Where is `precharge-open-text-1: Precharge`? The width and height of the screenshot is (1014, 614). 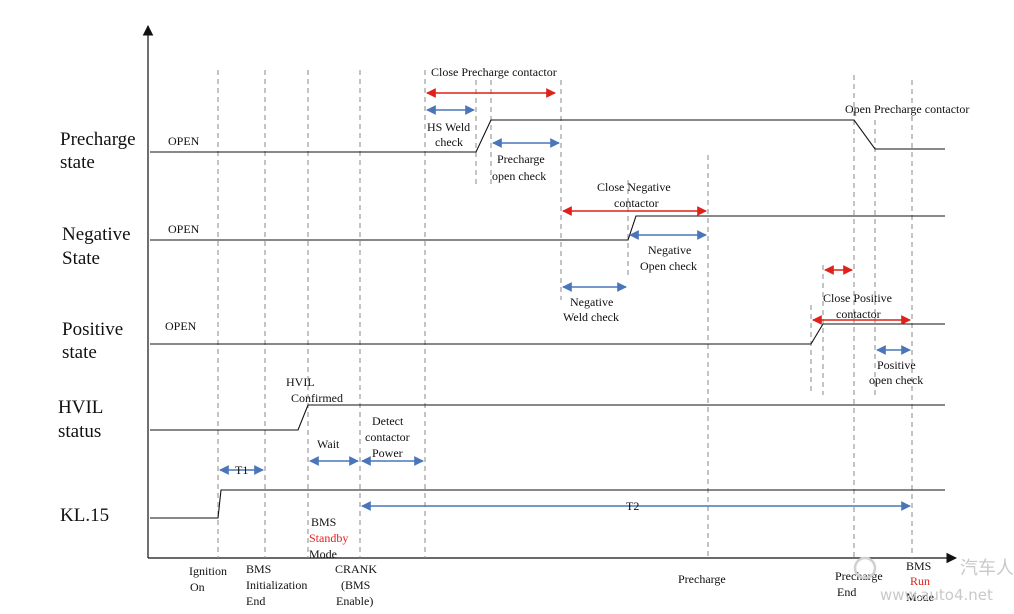 precharge-open-text-1: Precharge is located at coordinates (521, 159).